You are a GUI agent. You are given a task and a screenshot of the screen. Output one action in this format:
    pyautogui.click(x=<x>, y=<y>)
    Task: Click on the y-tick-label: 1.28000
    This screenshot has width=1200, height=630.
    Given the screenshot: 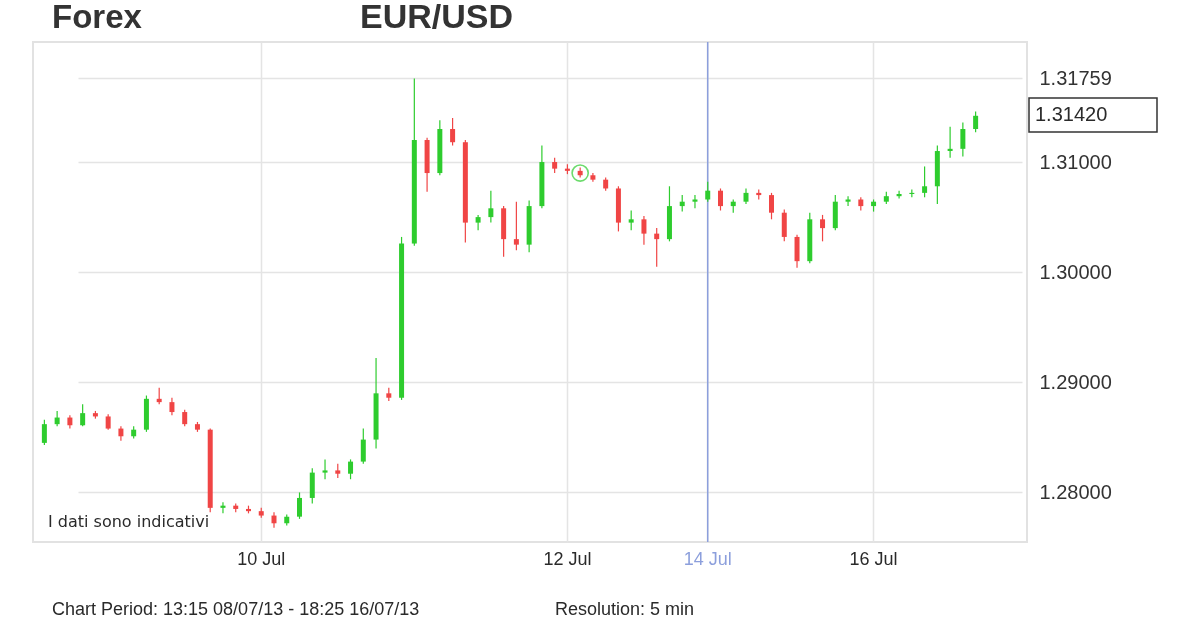 What is the action you would take?
    pyautogui.click(x=1075, y=491)
    